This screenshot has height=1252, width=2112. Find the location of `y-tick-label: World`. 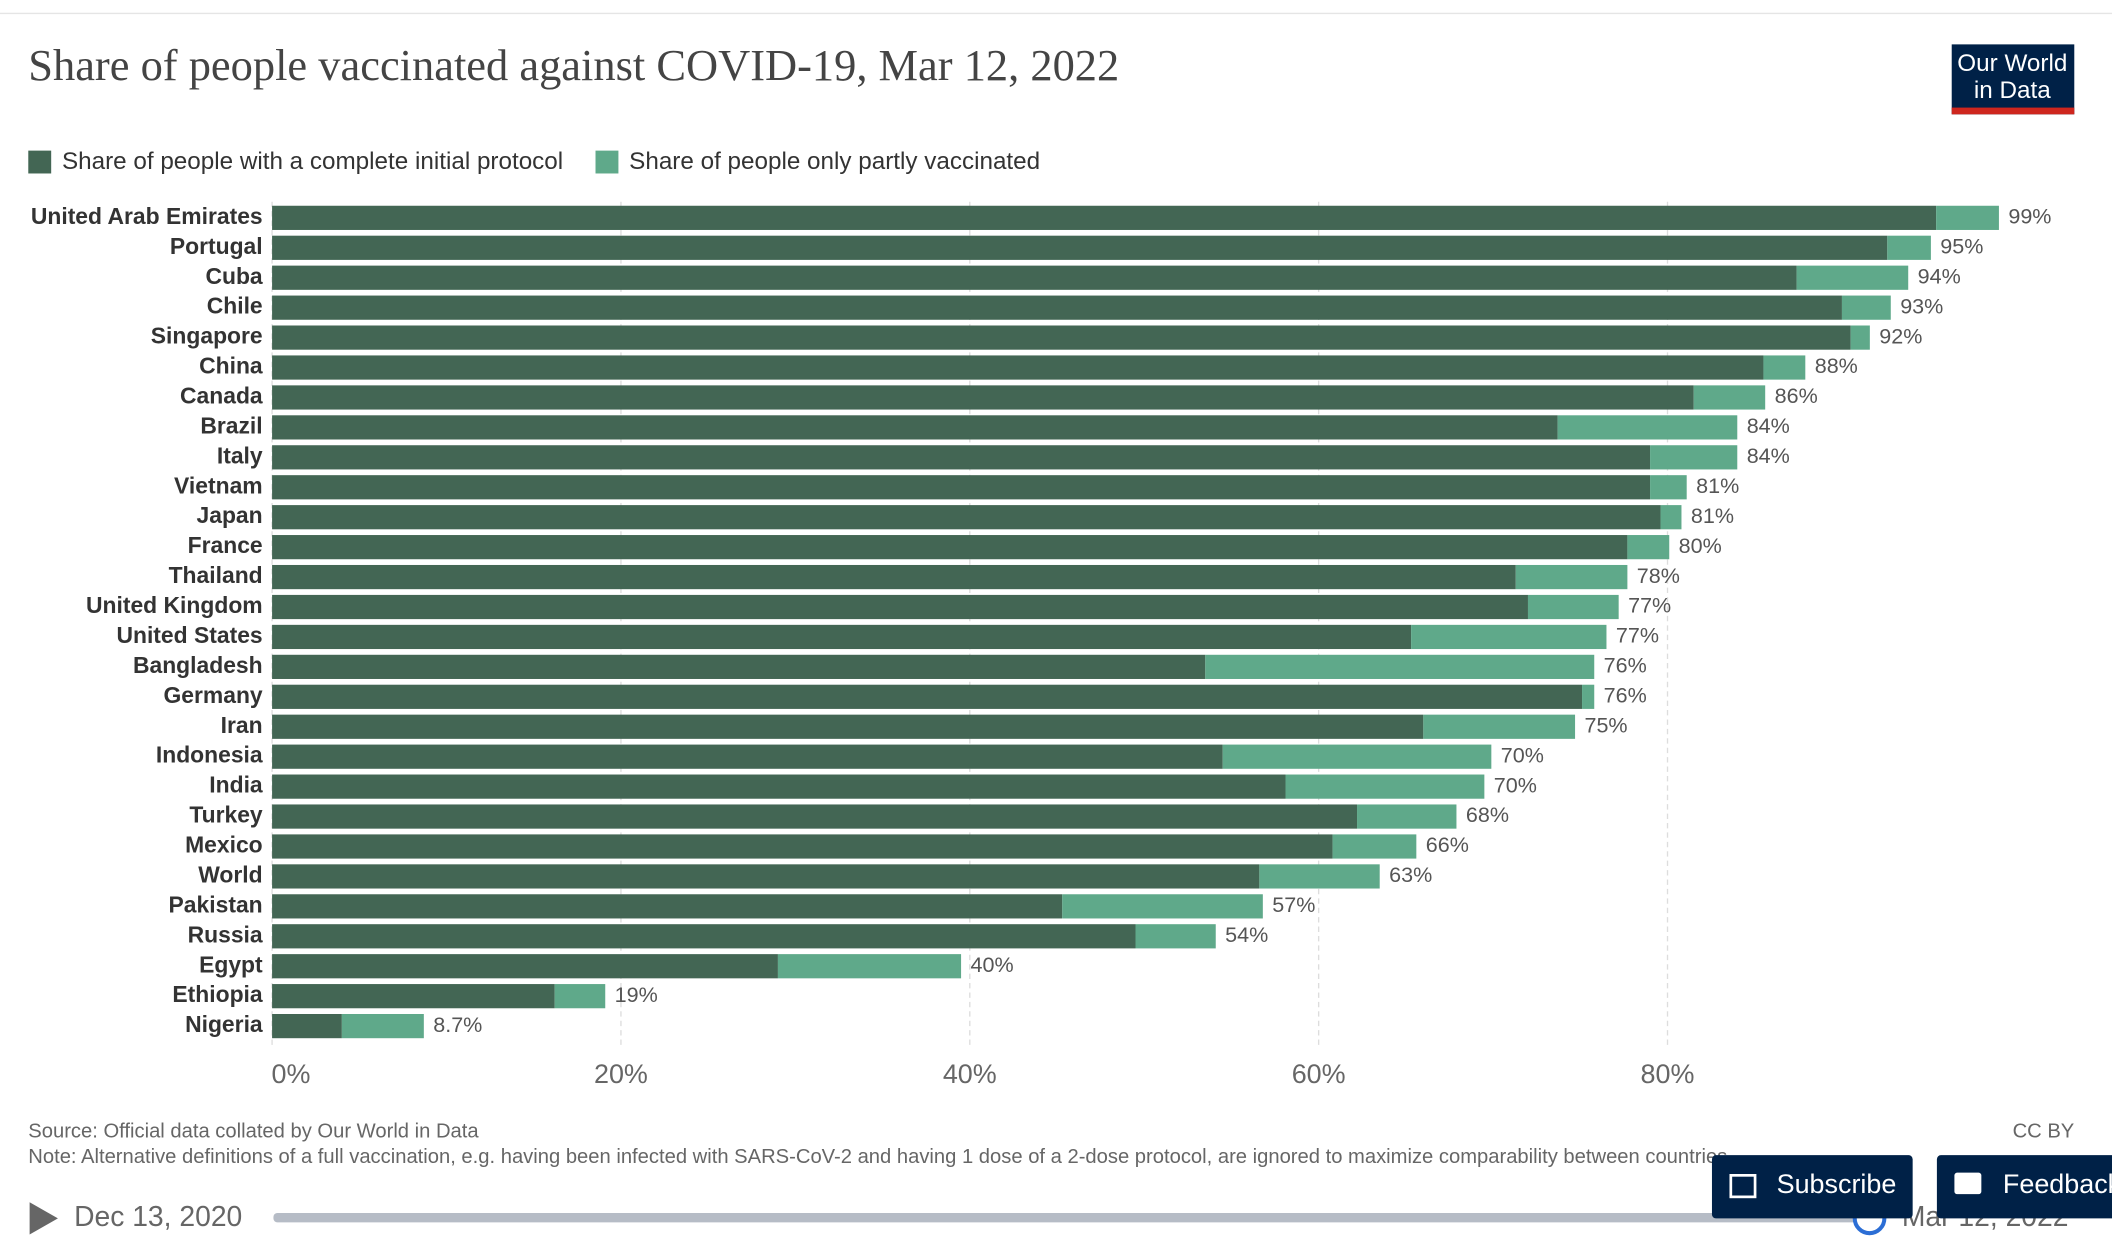

y-tick-label: World is located at coordinates (230, 874).